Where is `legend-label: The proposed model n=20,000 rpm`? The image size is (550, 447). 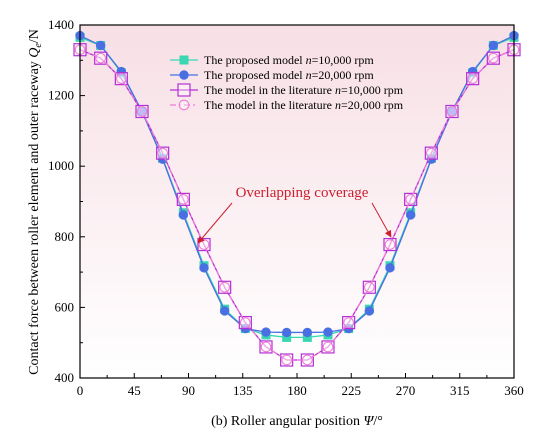 legend-label: The proposed model n=20,000 rpm is located at coordinates (289, 75).